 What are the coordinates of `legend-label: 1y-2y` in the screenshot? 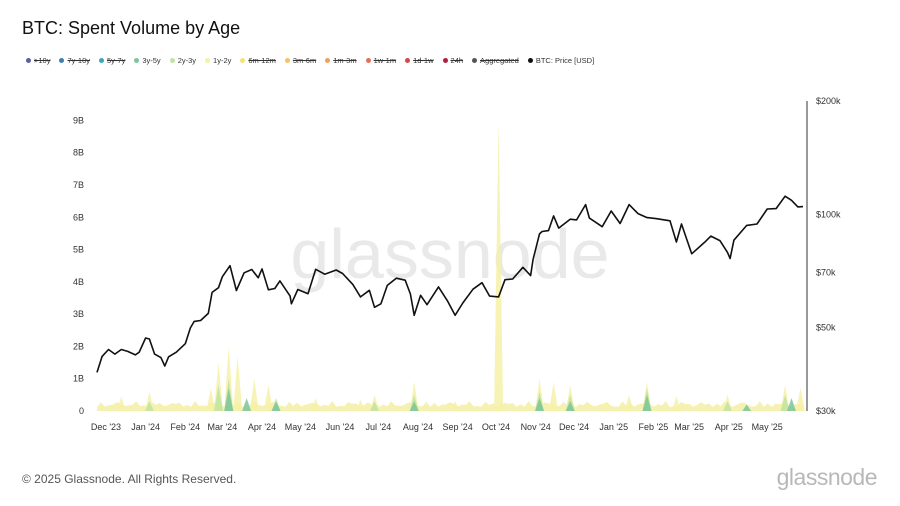 It's located at (222, 60).